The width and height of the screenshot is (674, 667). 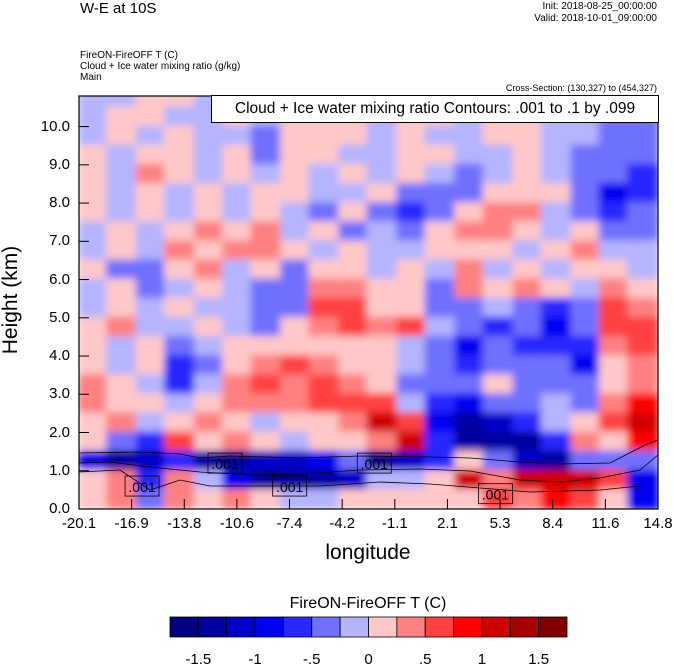 What do you see at coordinates (605, 523) in the screenshot?
I see `x-tick-label: 11.6` at bounding box center [605, 523].